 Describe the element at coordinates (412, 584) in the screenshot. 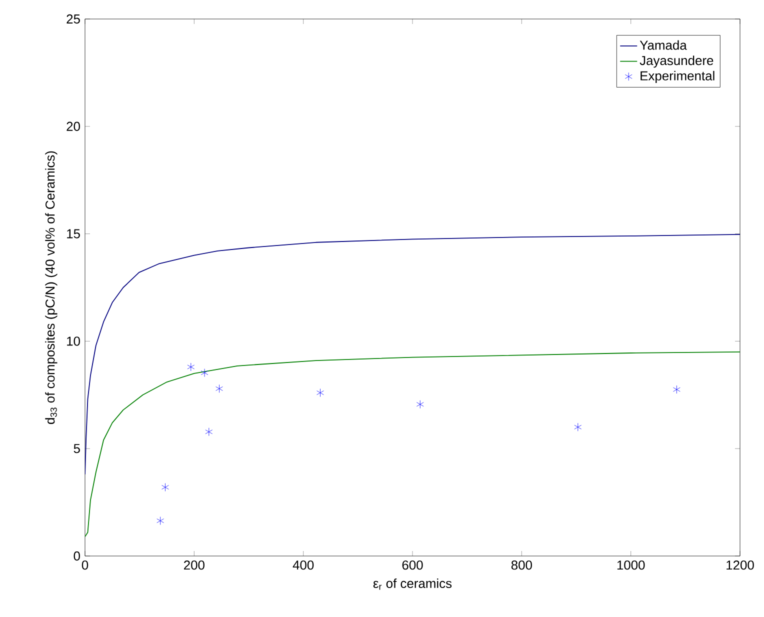

I see `x-axis-title: ε$_{r}$ of ceramics` at that location.